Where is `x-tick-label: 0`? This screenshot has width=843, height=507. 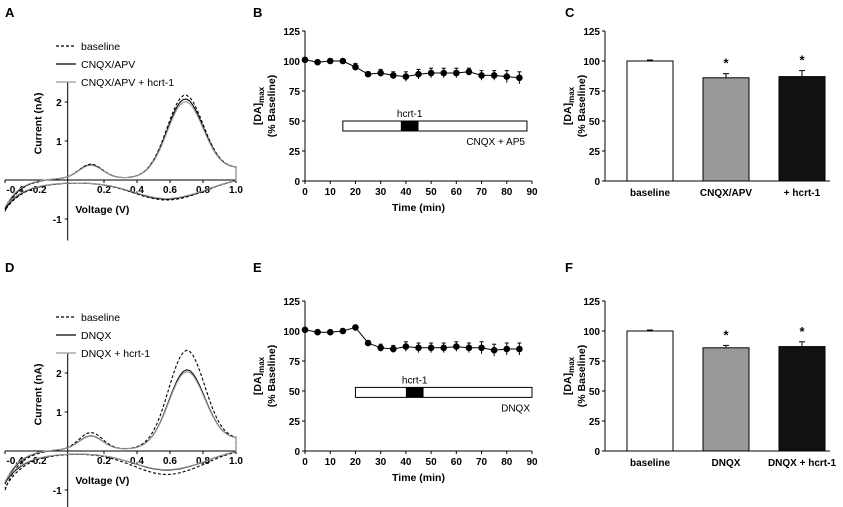
x-tick-label: 0 is located at coordinates (305, 192).